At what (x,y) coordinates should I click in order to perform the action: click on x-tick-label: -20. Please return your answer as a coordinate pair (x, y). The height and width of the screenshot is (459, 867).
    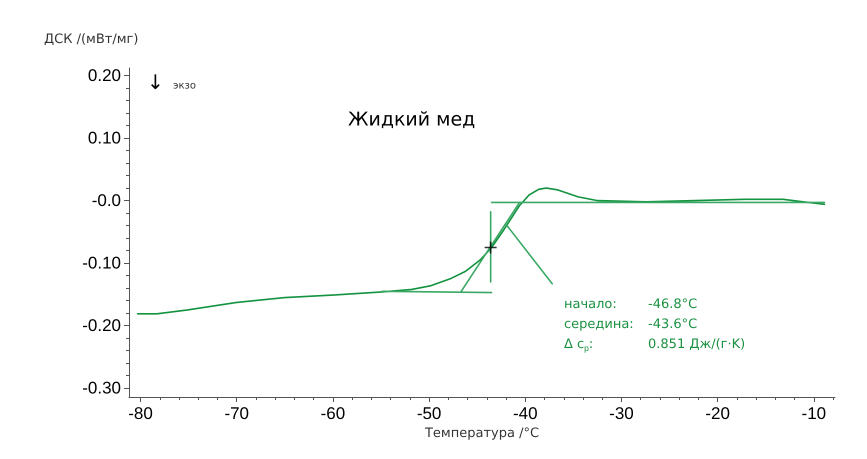
    Looking at the image, I should click on (717, 413).